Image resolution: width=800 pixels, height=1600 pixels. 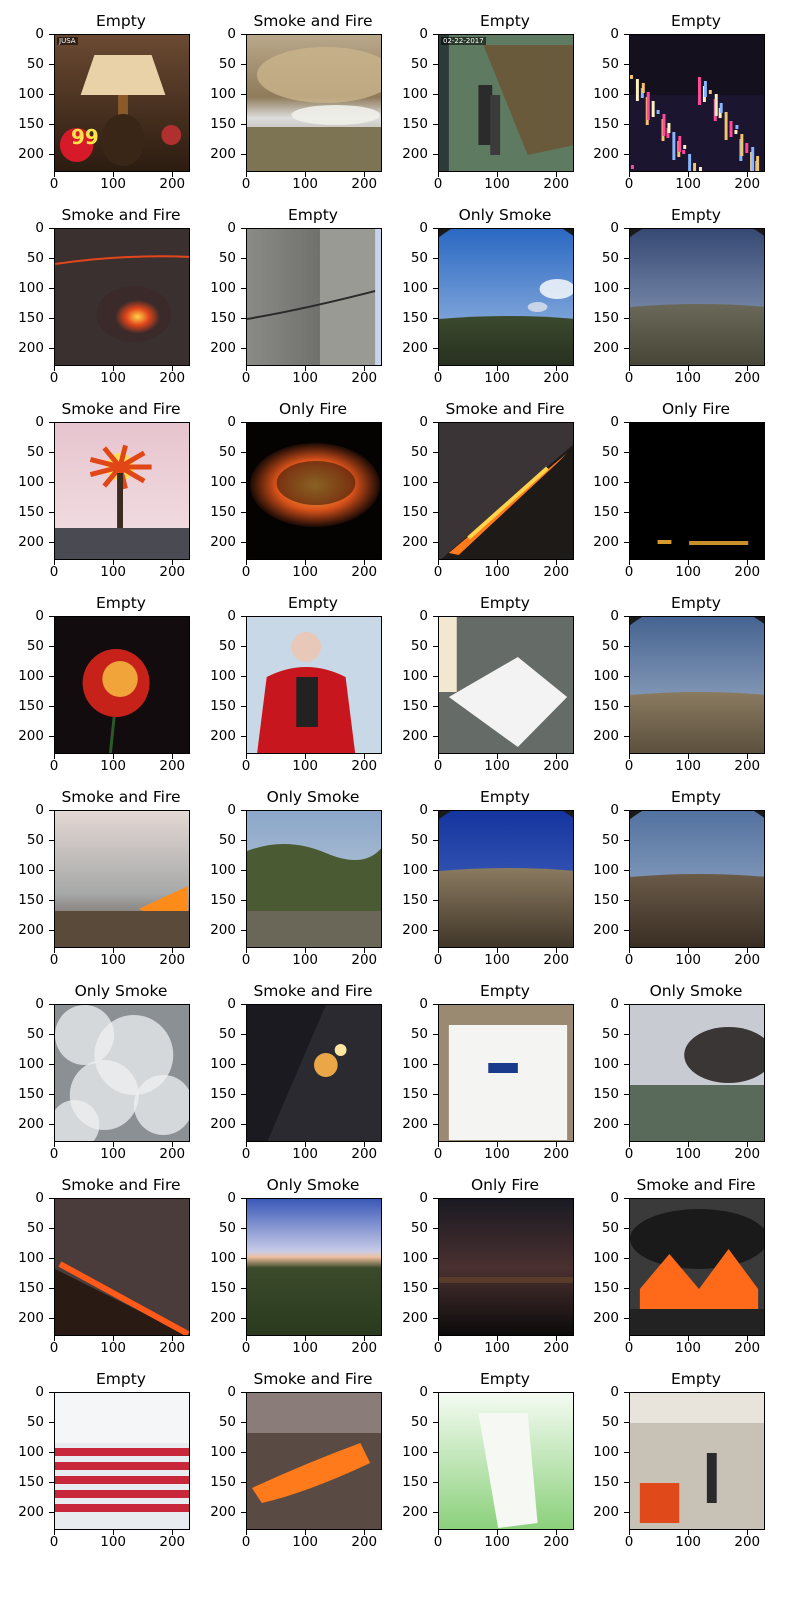 What do you see at coordinates (313, 797) in the screenshot?
I see `image-title: Only Smoke` at bounding box center [313, 797].